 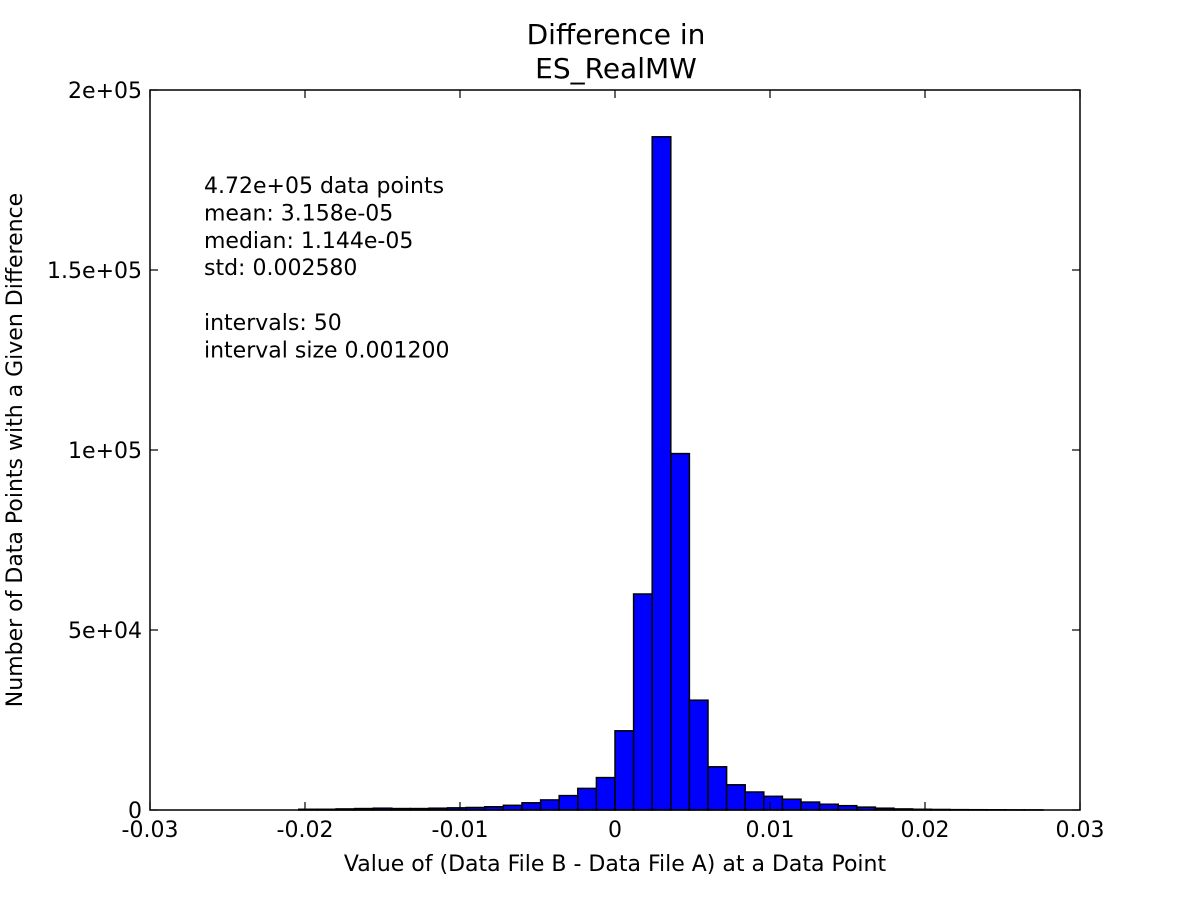 What do you see at coordinates (616, 34) in the screenshot?
I see `chart-title-line-1: Difference in` at bounding box center [616, 34].